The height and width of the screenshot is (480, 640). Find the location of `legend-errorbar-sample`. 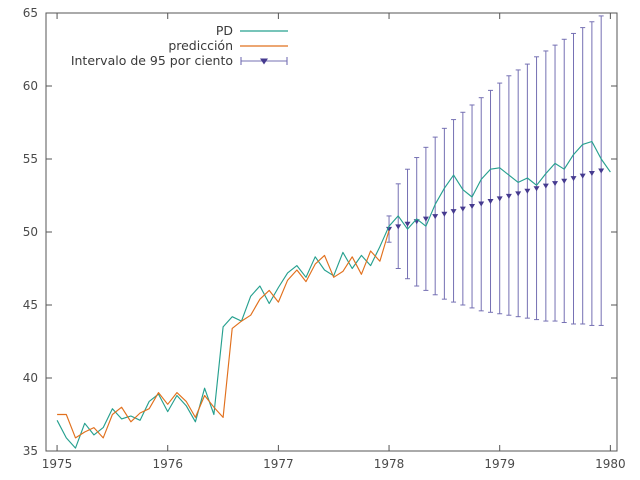

legend-errorbar-sample is located at coordinates (264, 60).